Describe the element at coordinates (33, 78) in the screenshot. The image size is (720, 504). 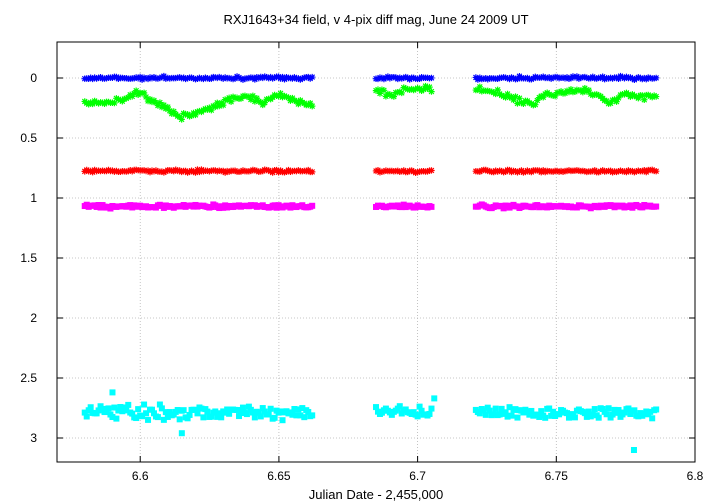
I see `y-tick-label: 0` at that location.